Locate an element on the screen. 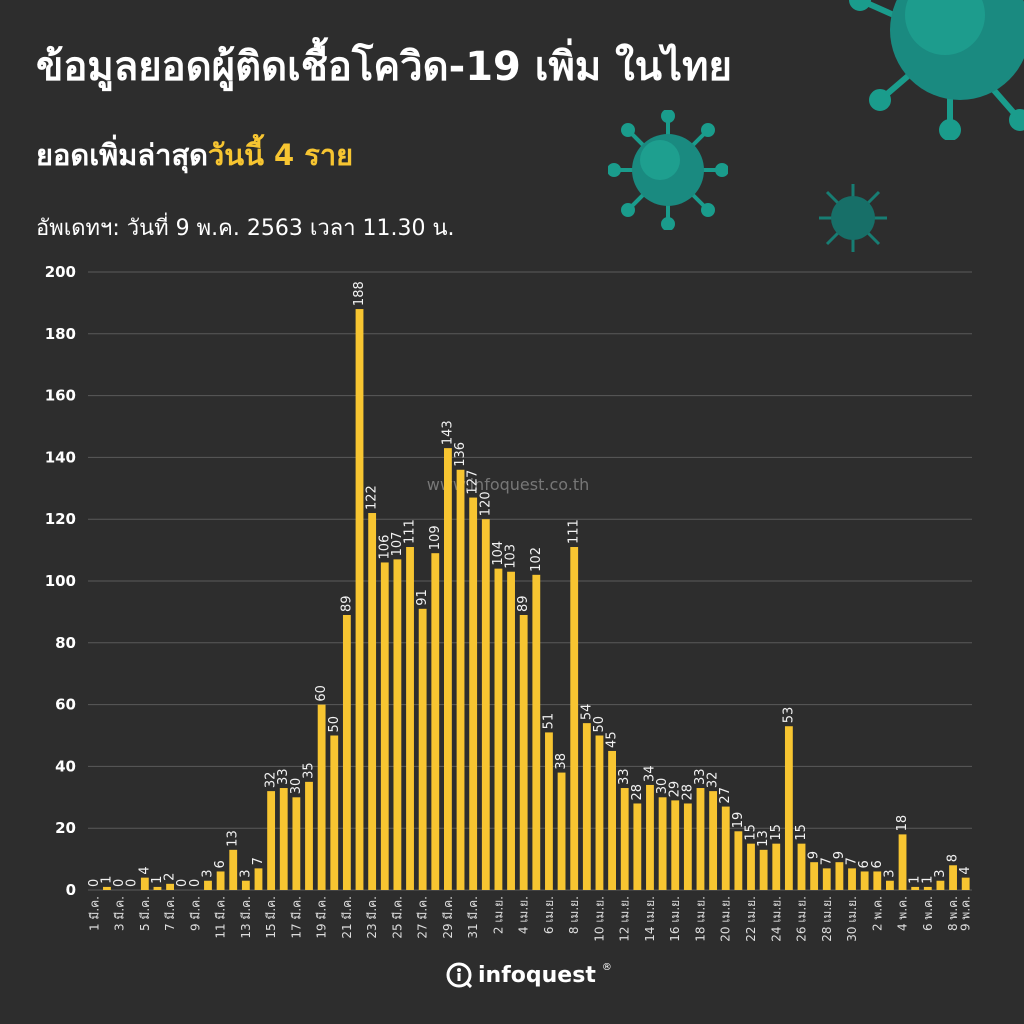 This screenshot has height=1024, width=1024. bar-value-label: 102 is located at coordinates (536, 559).